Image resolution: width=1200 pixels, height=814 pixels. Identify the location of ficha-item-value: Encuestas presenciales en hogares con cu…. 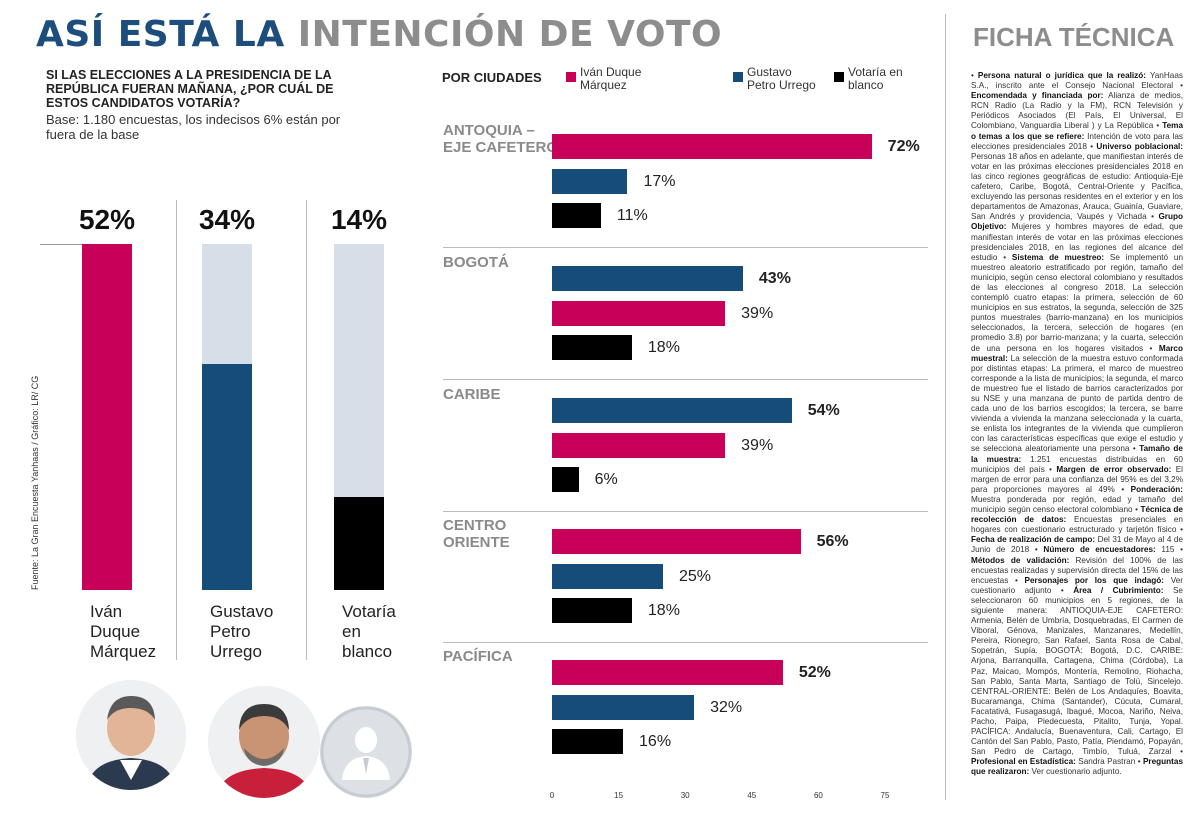
(1077, 525).